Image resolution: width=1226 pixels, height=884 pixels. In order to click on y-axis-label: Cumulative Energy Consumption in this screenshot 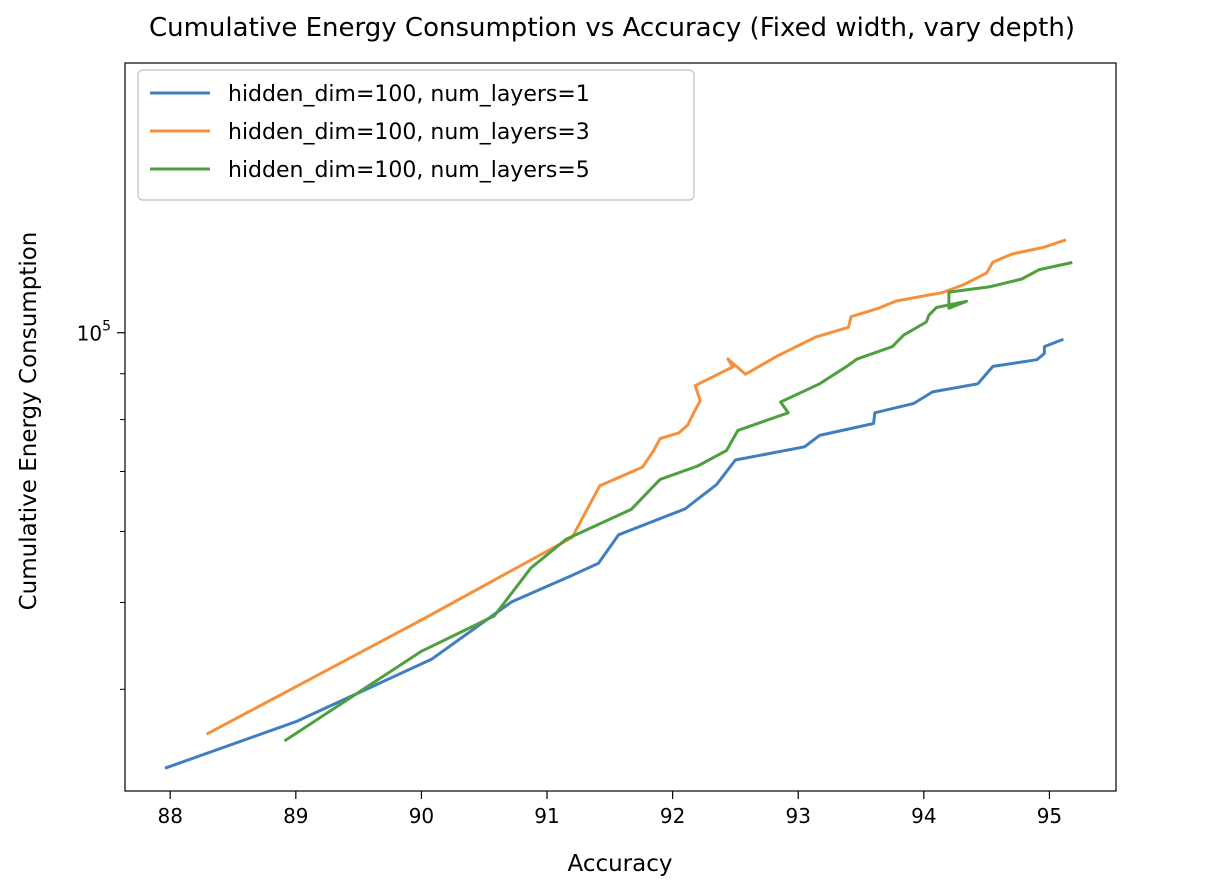, I will do `click(29, 421)`.